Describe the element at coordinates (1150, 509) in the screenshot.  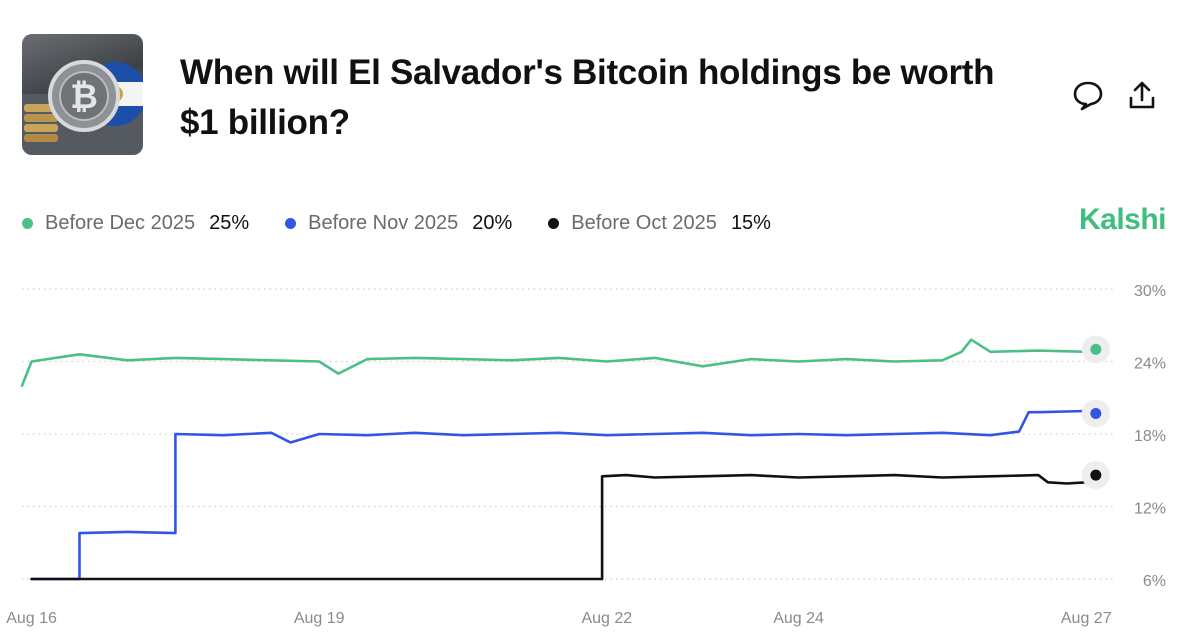
I see `y-tick-label: 12%` at that location.